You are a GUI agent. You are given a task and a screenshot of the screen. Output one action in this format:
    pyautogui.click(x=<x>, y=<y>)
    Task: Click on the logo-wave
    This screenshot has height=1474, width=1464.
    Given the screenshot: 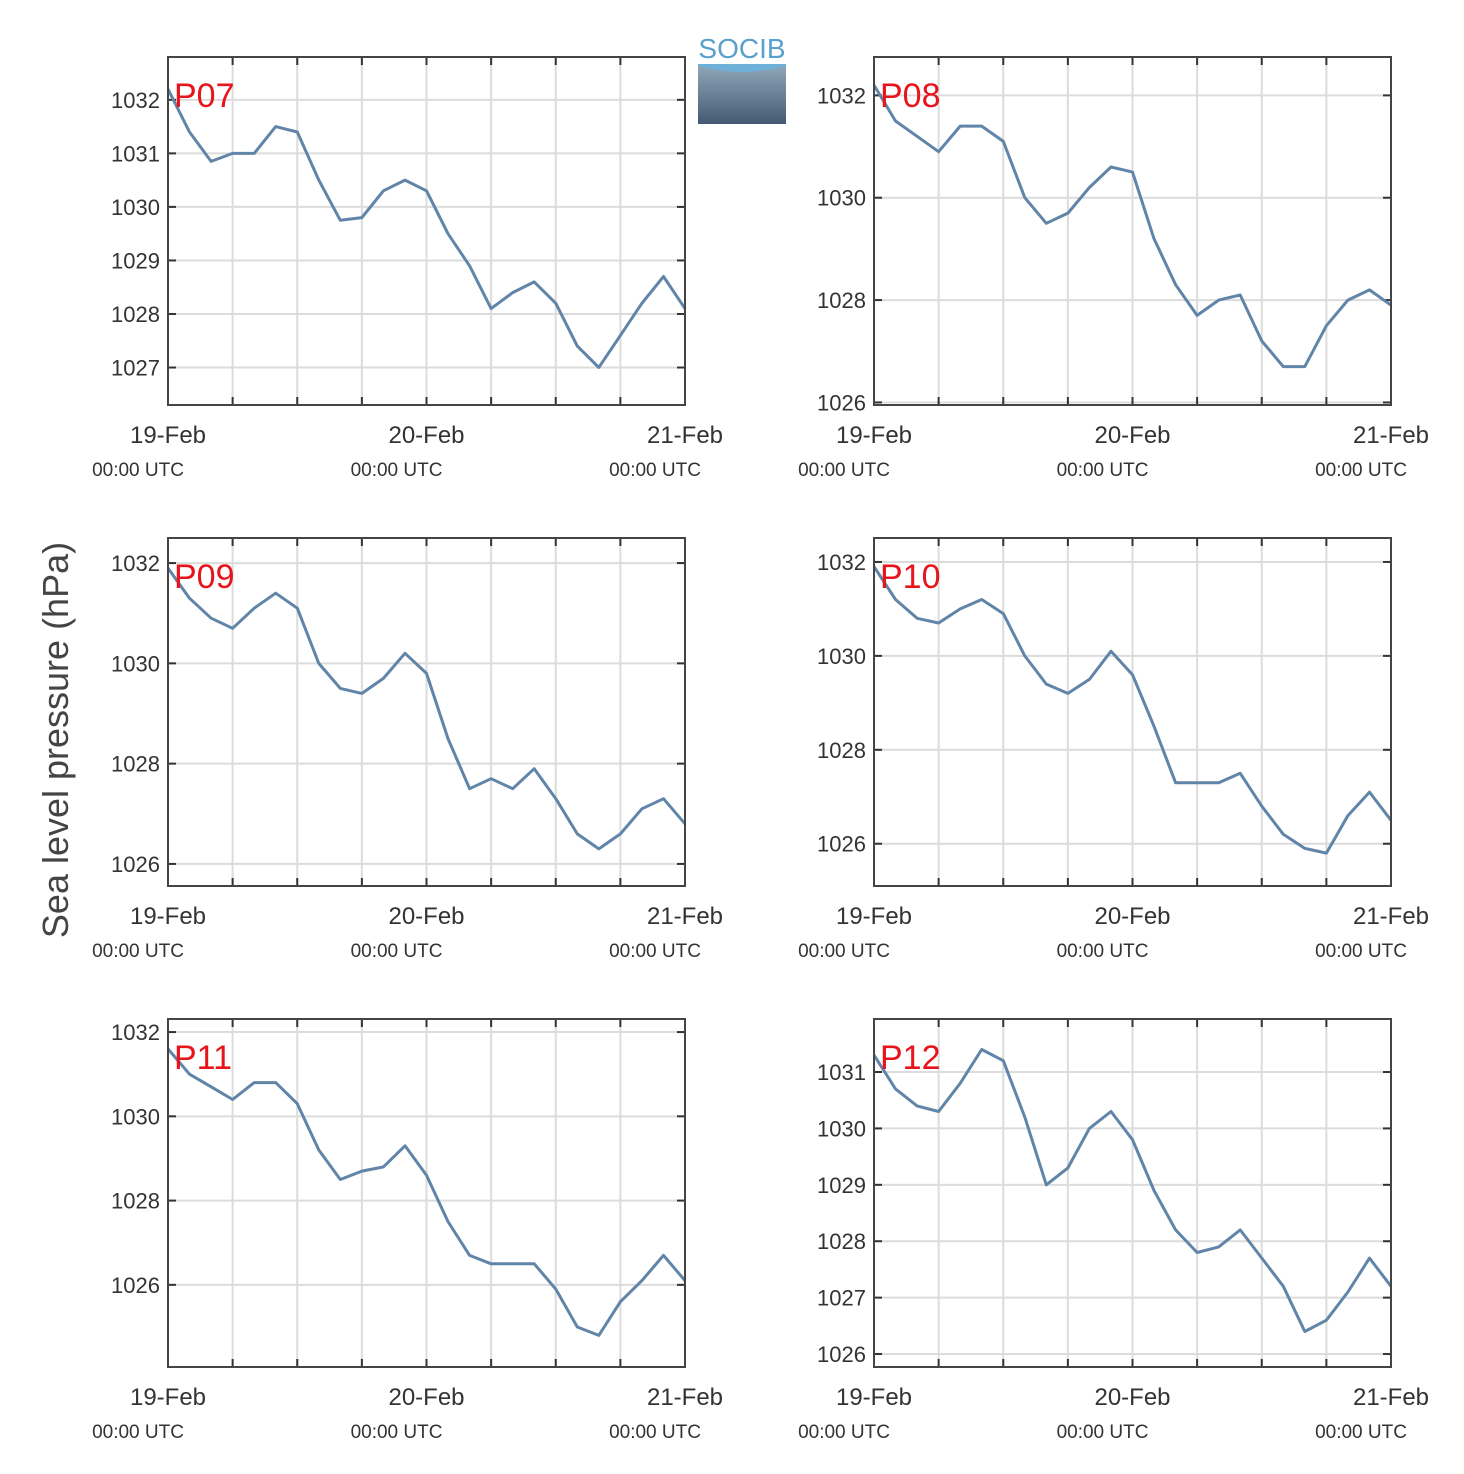 What is the action you would take?
    pyautogui.click(x=742, y=68)
    